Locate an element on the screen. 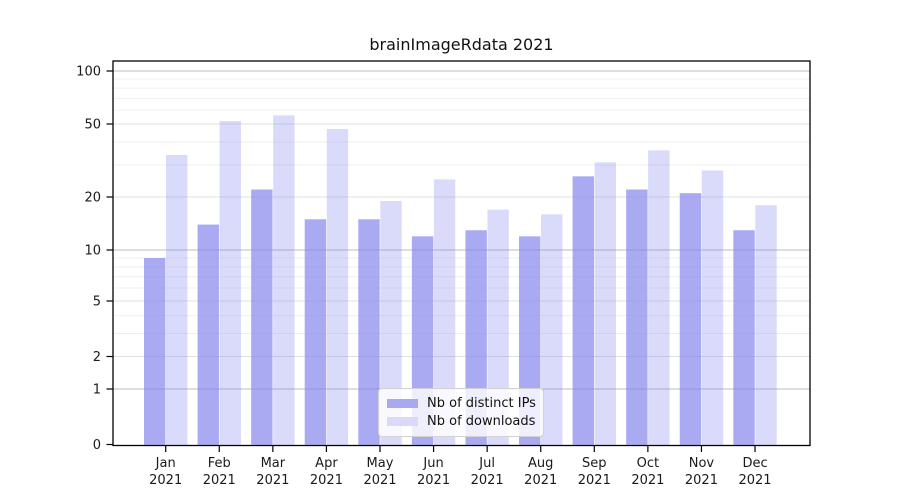 The image size is (900, 500). legend-swatch-distinct-ips is located at coordinates (402, 403).